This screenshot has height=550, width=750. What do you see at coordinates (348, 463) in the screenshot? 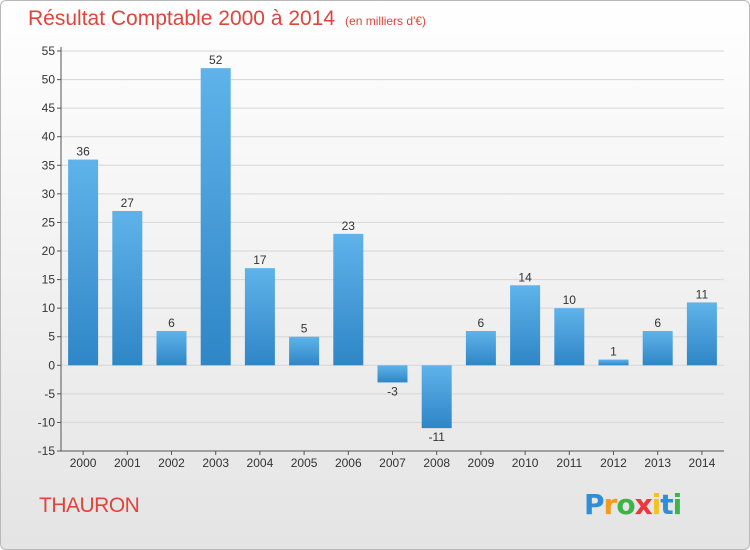
I see `x-tick-label-2006: 2006` at bounding box center [348, 463].